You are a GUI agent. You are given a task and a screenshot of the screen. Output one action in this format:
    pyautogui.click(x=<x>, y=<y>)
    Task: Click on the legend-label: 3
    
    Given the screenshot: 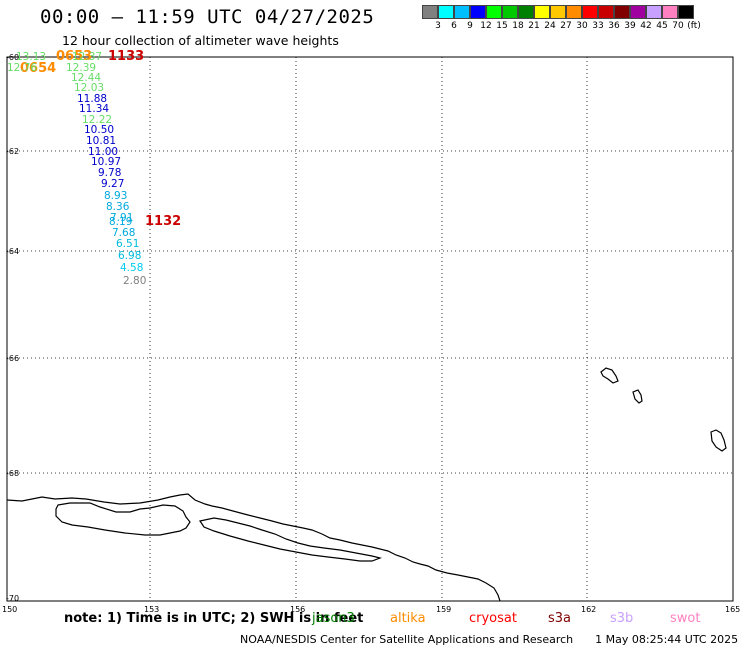 What is the action you would take?
    pyautogui.click(x=438, y=26)
    